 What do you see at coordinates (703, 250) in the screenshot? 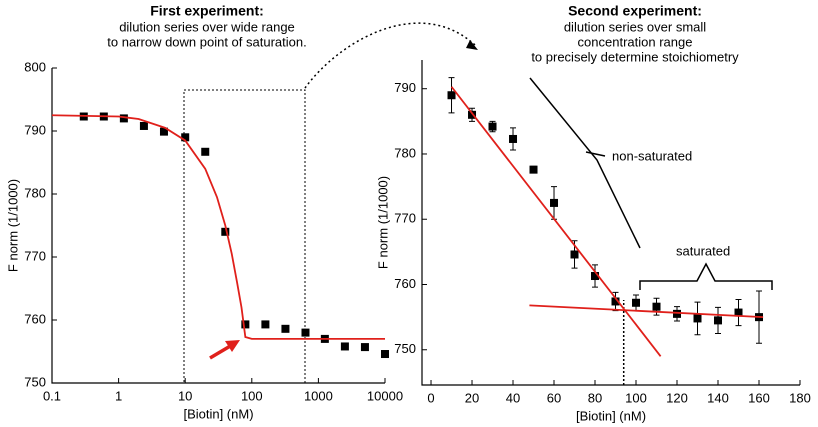
I see `annotation: saturated` at bounding box center [703, 250].